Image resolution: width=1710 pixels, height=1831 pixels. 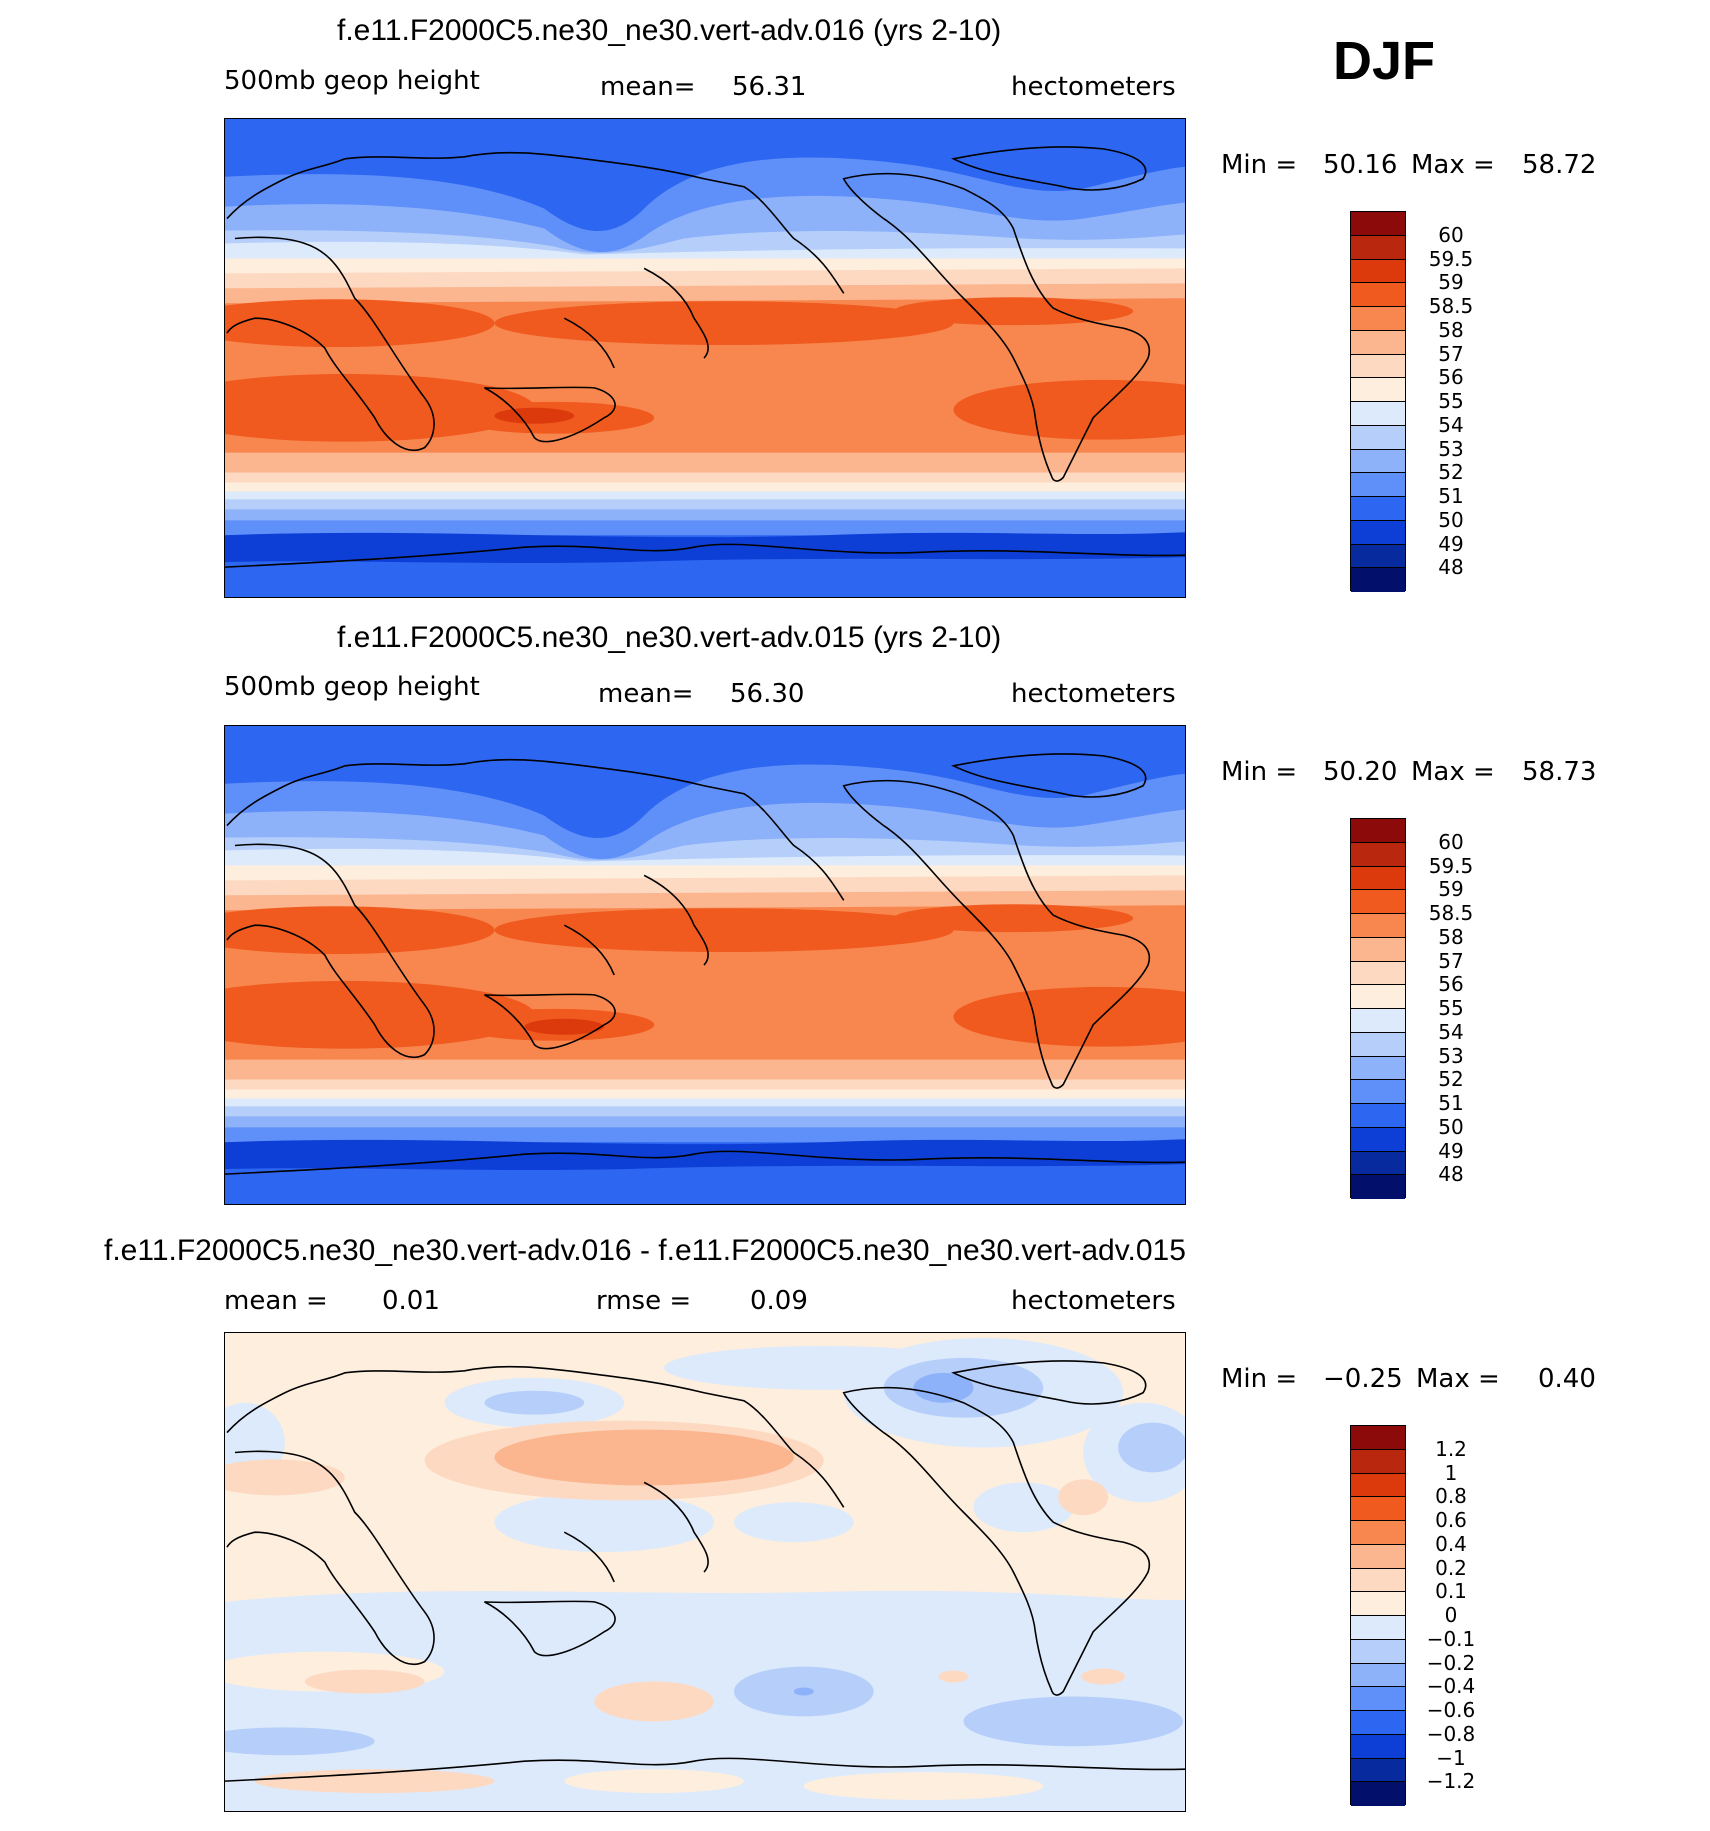 What do you see at coordinates (352, 687) in the screenshot?
I see `panel-2-variable: 500mb geop height` at bounding box center [352, 687].